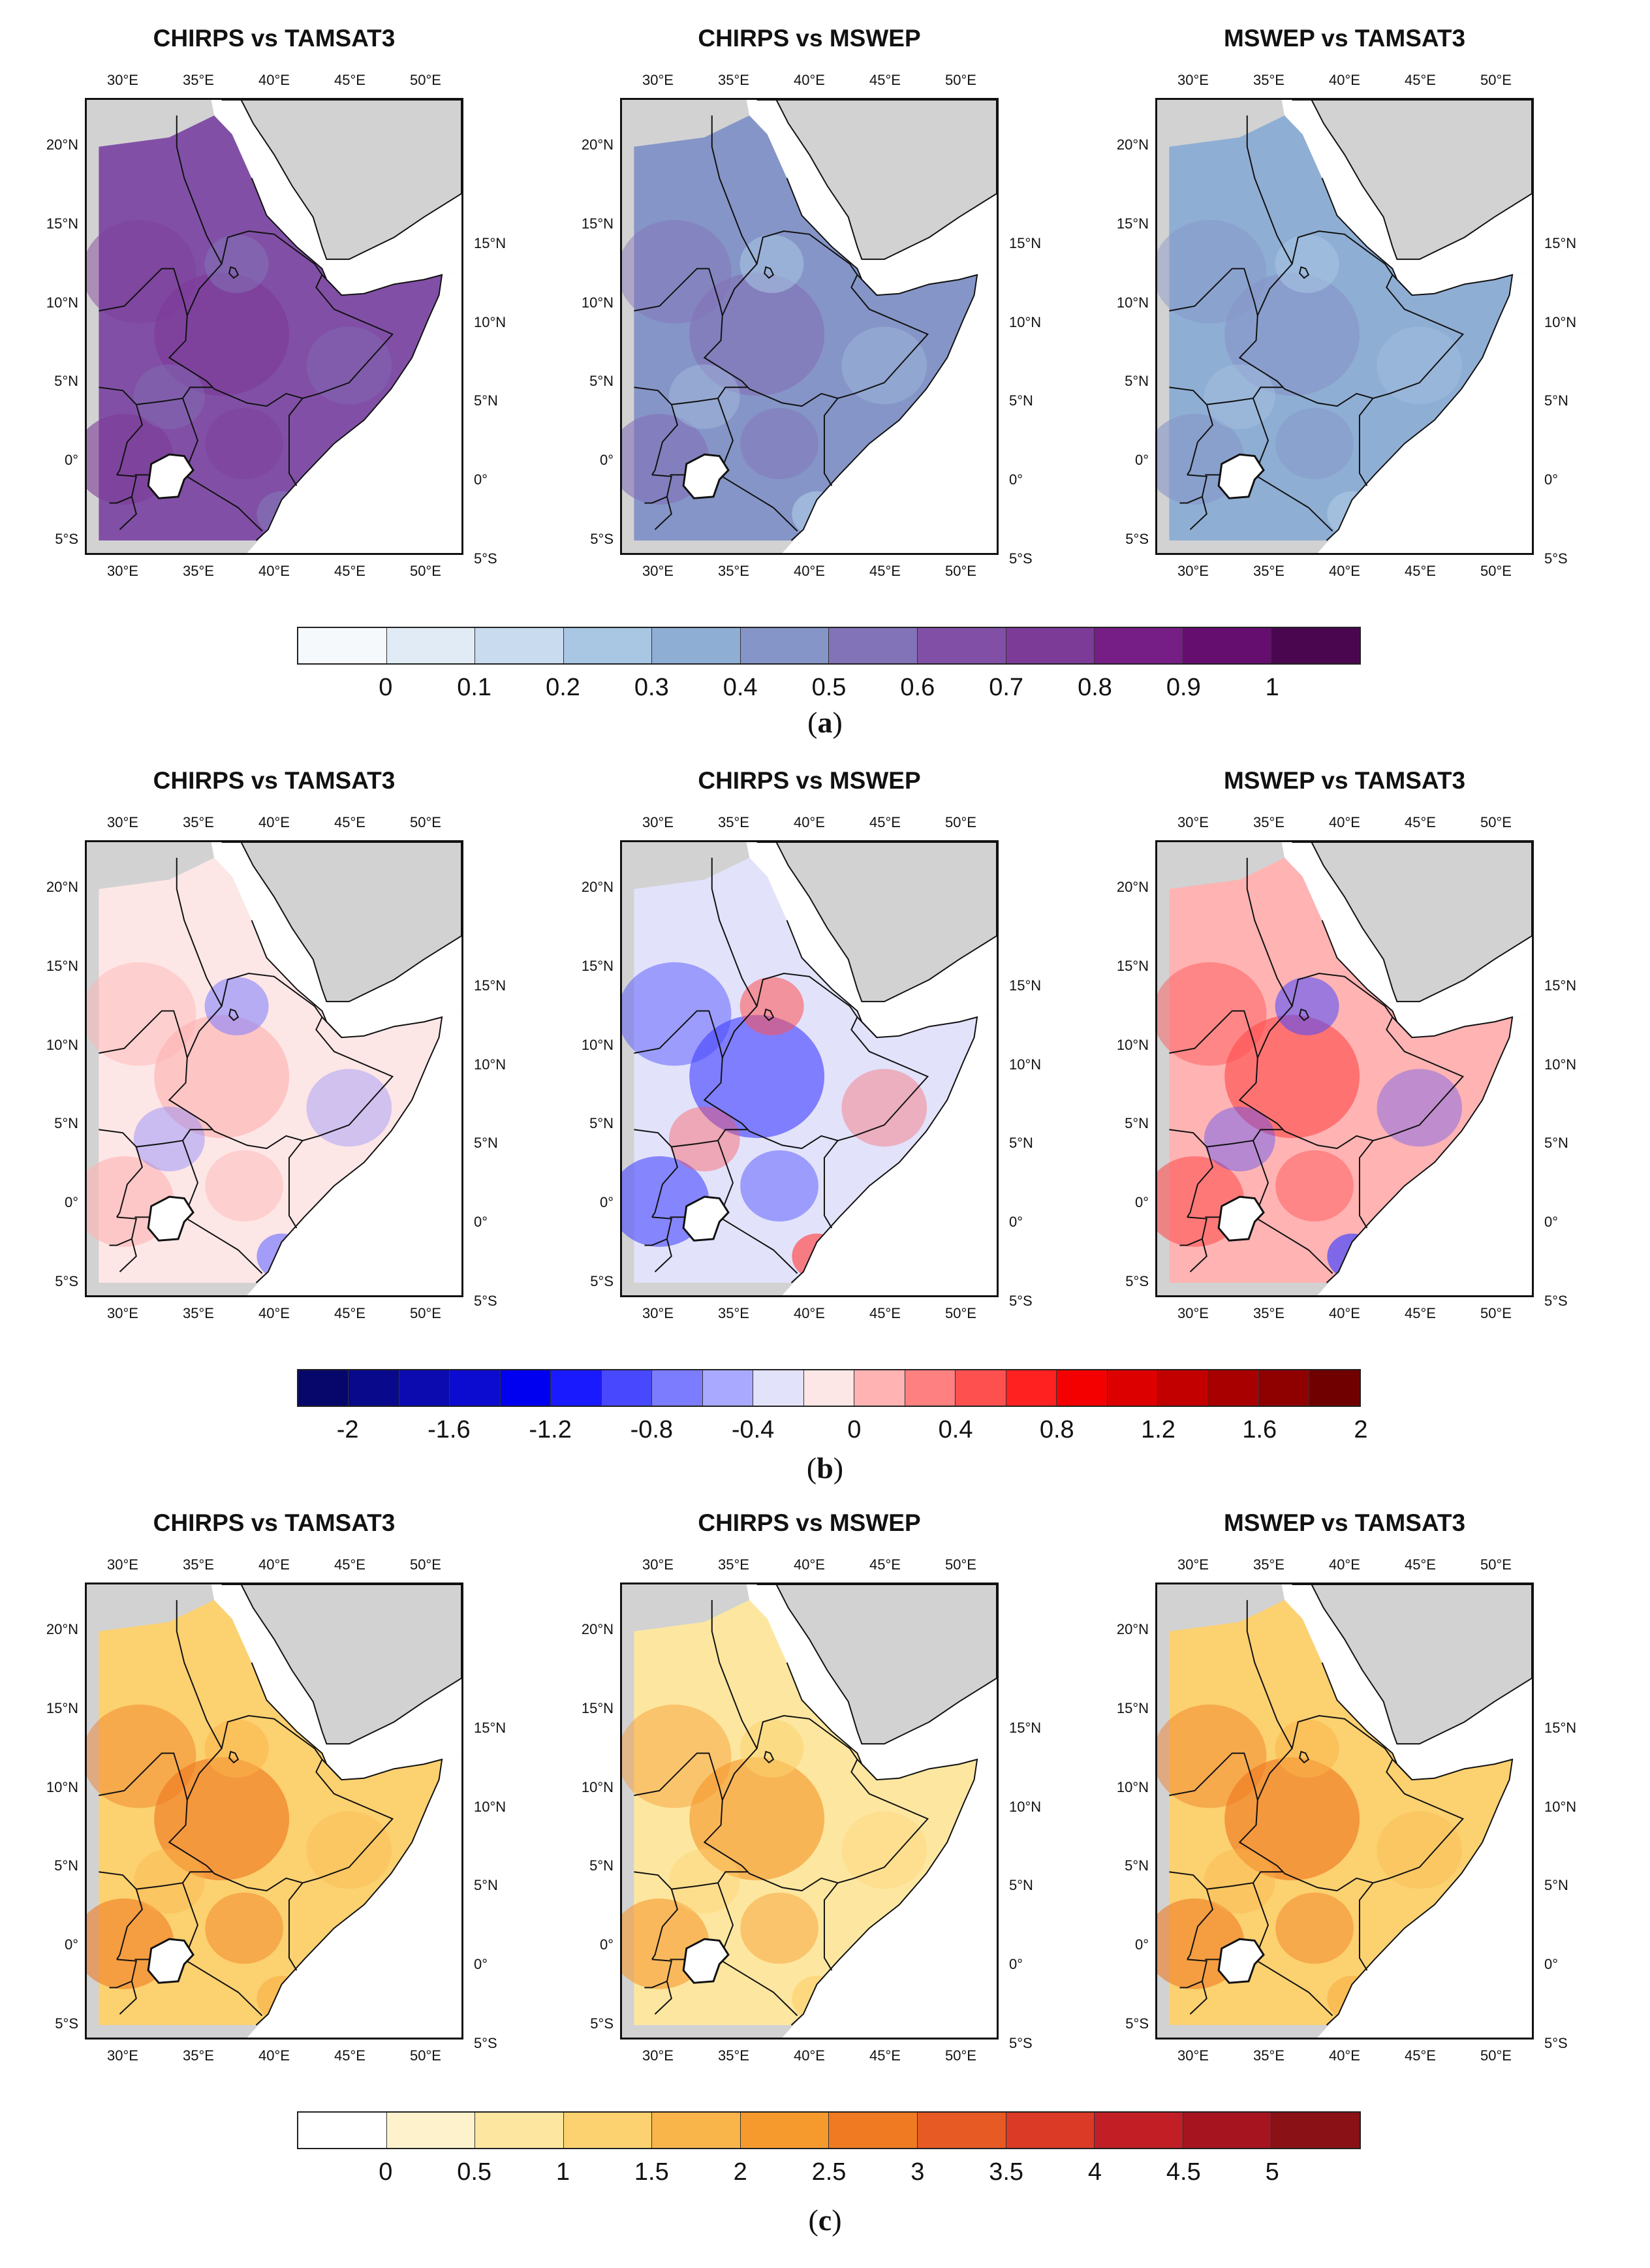 Image resolution: width=1650 pixels, height=2268 pixels. I want to click on lon-tick-bottom: 30°E, so click(123, 2055).